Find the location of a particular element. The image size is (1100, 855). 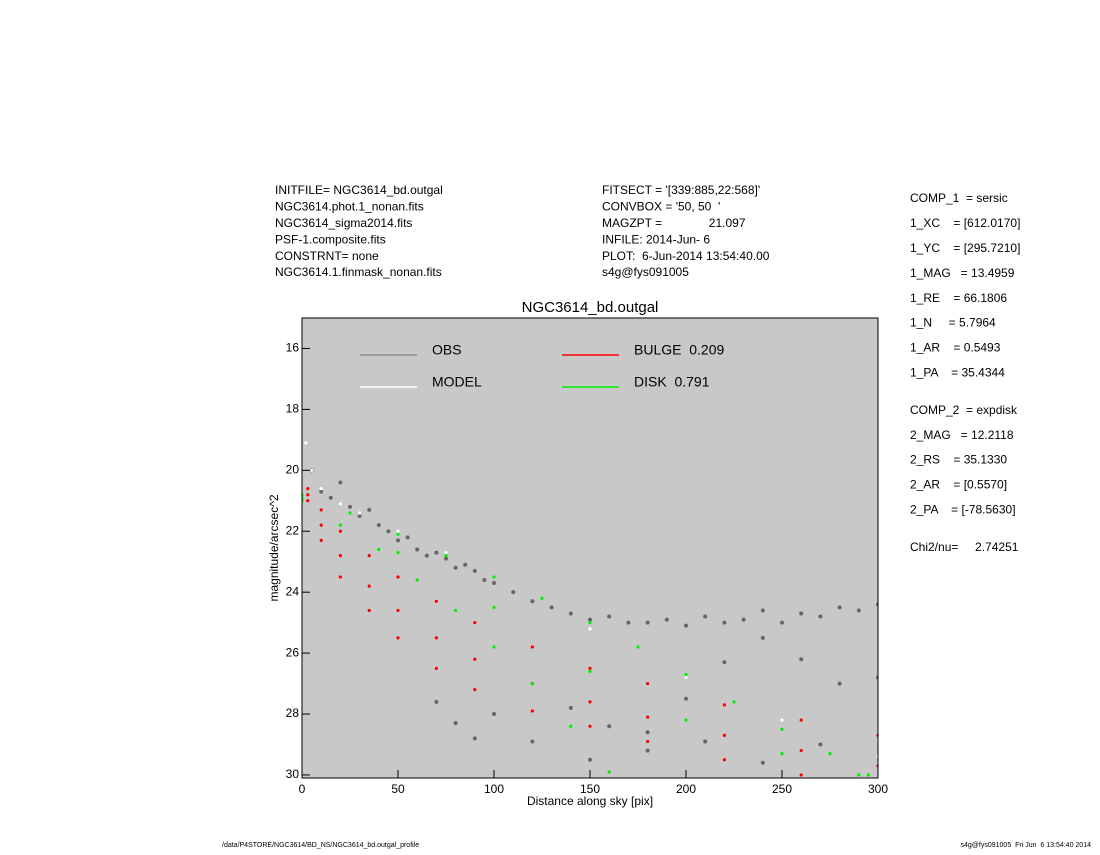

legend-label: MODEL is located at coordinates (457, 382).